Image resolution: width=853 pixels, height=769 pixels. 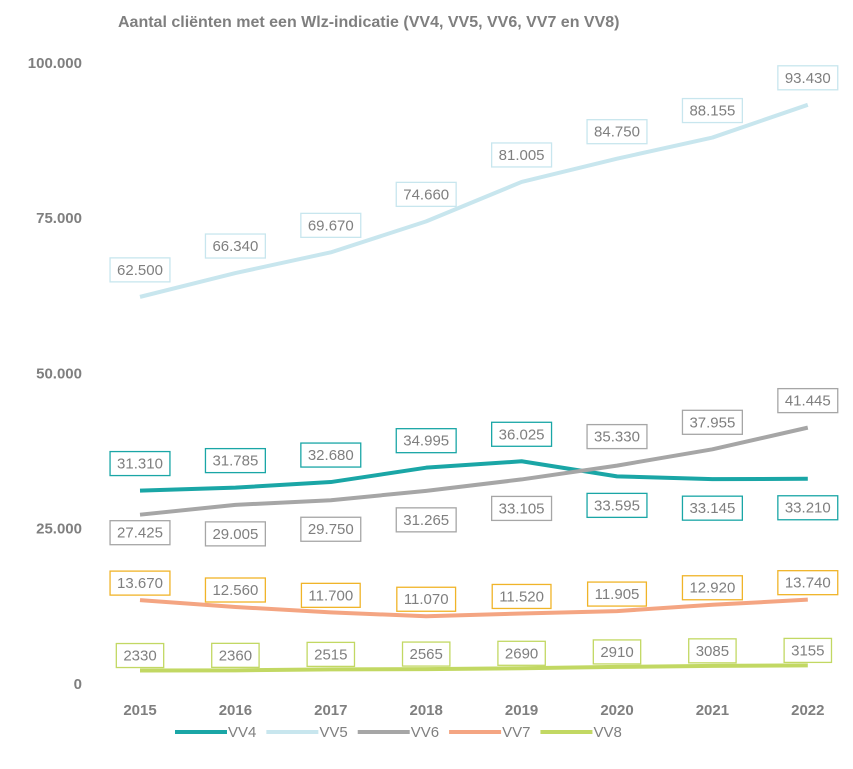 I want to click on data-label: 2360, so click(x=235, y=655).